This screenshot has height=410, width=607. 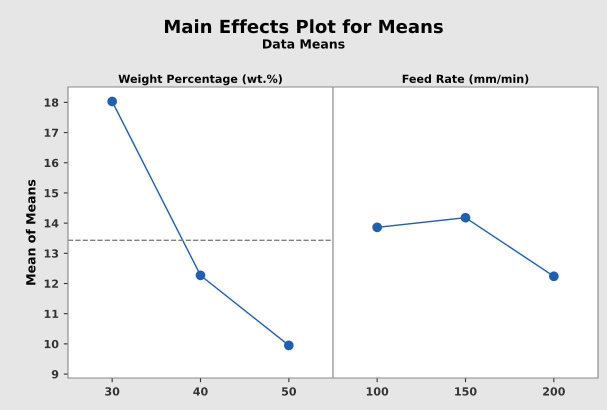 What do you see at coordinates (51, 344) in the screenshot?
I see `y-tick-label: 10` at bounding box center [51, 344].